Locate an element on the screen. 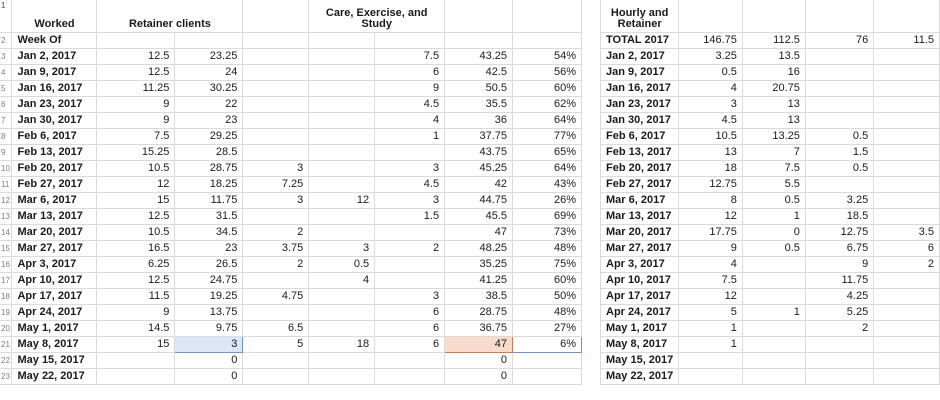 This screenshot has width=940, height=400. row-number: 22 is located at coordinates (6, 360).